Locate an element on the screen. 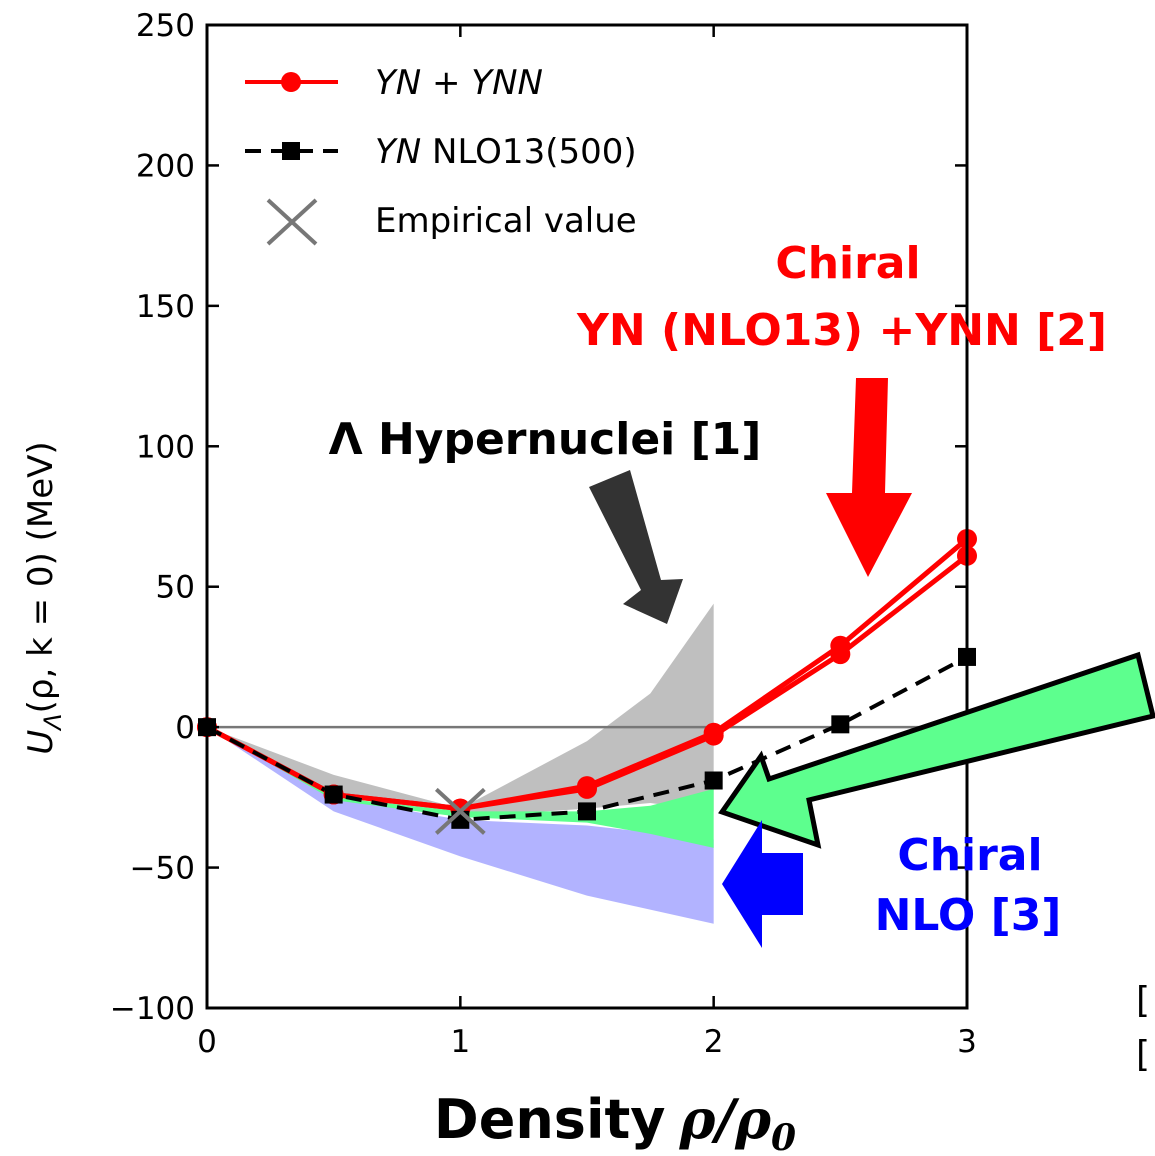 The width and height of the screenshot is (1155, 1156). svg-text: YN + YNN is located at coordinates (459, 83).